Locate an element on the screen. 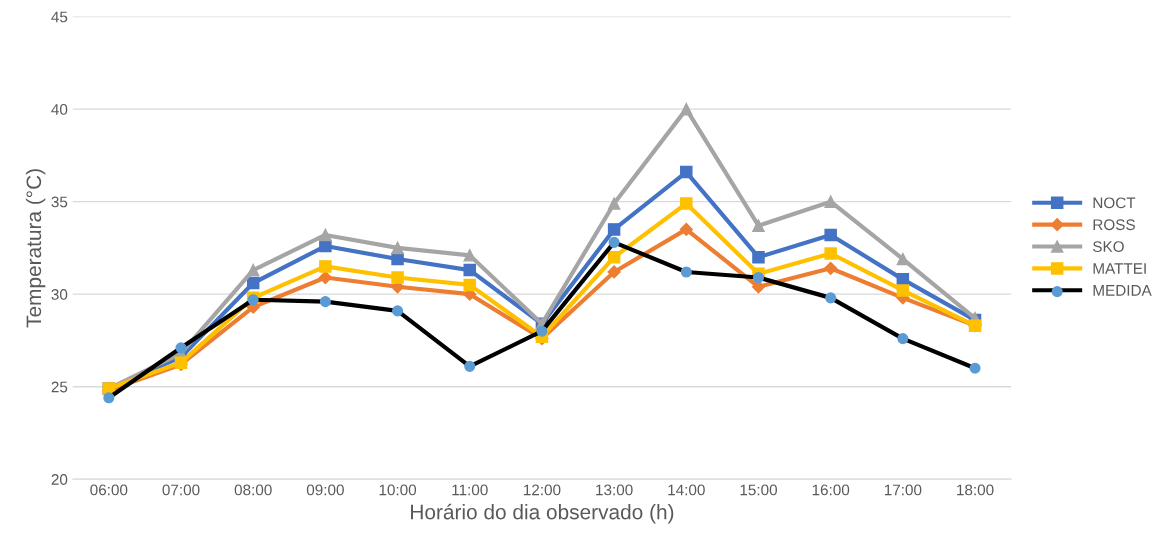 This screenshot has height=554, width=1173. x-tick-label: 12:00 is located at coordinates (542, 490).